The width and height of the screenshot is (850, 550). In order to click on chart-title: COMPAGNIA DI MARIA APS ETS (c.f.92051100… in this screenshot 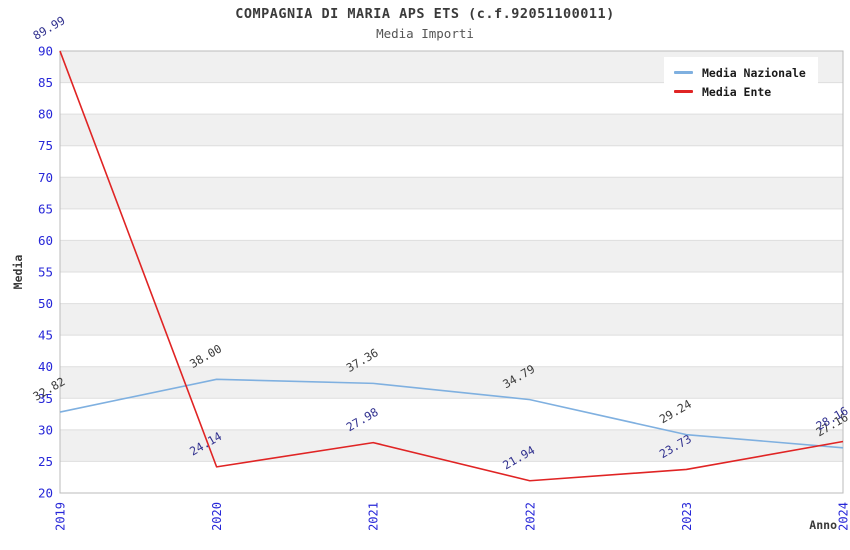, I will do `click(425, 14)`.